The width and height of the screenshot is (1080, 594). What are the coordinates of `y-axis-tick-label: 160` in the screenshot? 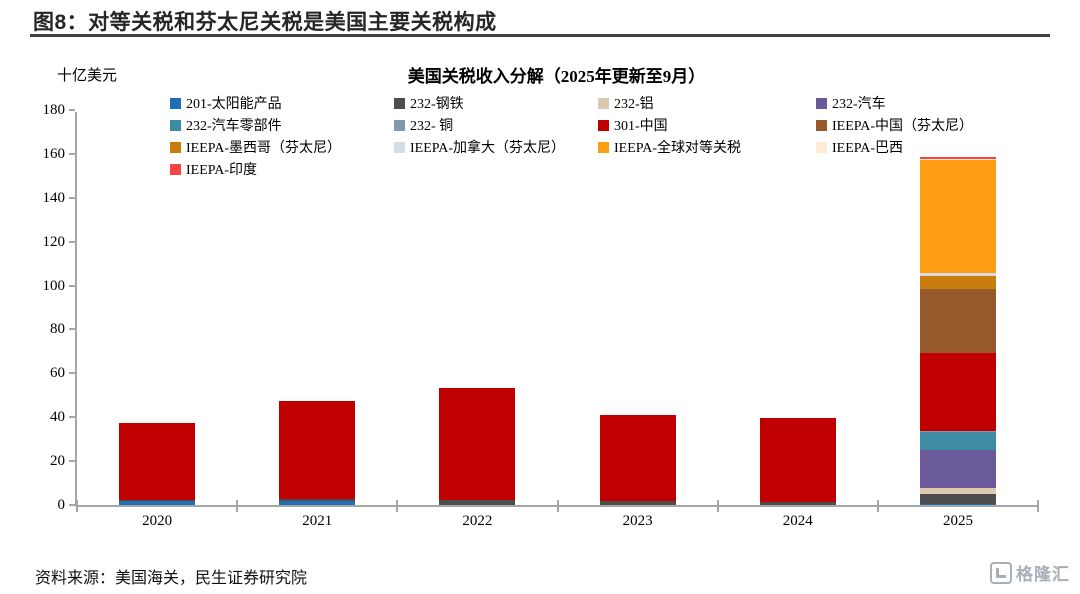 It's located at (54, 153).